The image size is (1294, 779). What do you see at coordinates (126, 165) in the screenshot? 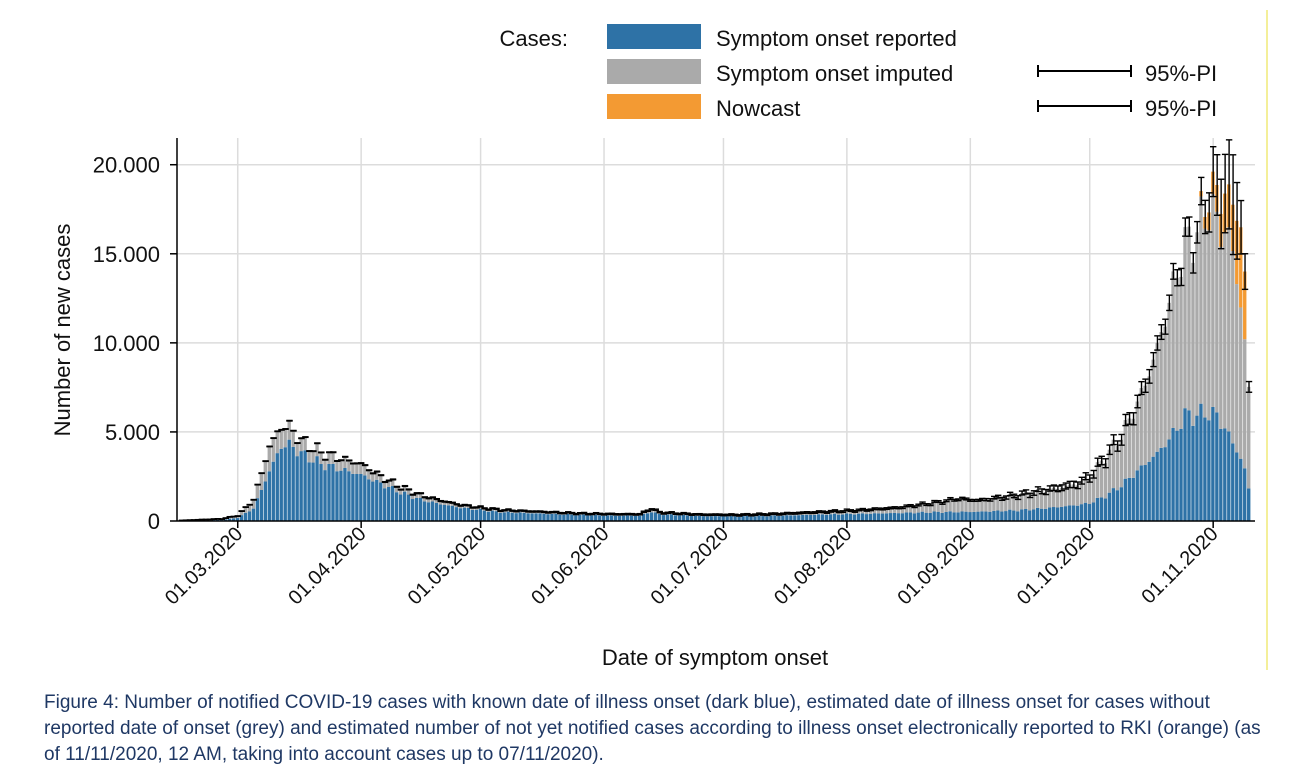
I see `y-tick-label: 20.000` at bounding box center [126, 165].